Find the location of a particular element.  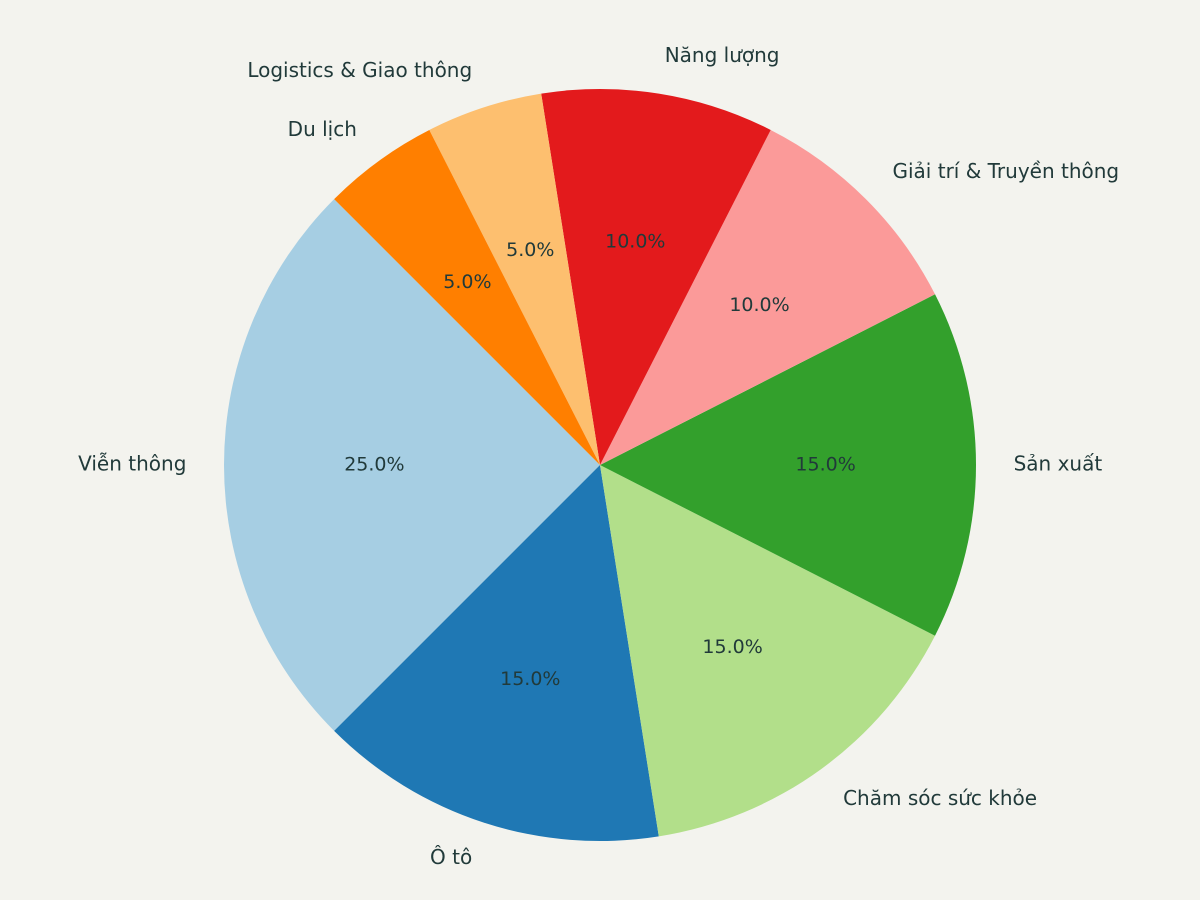

slice-category-label: Viễn thông is located at coordinates (132, 464).